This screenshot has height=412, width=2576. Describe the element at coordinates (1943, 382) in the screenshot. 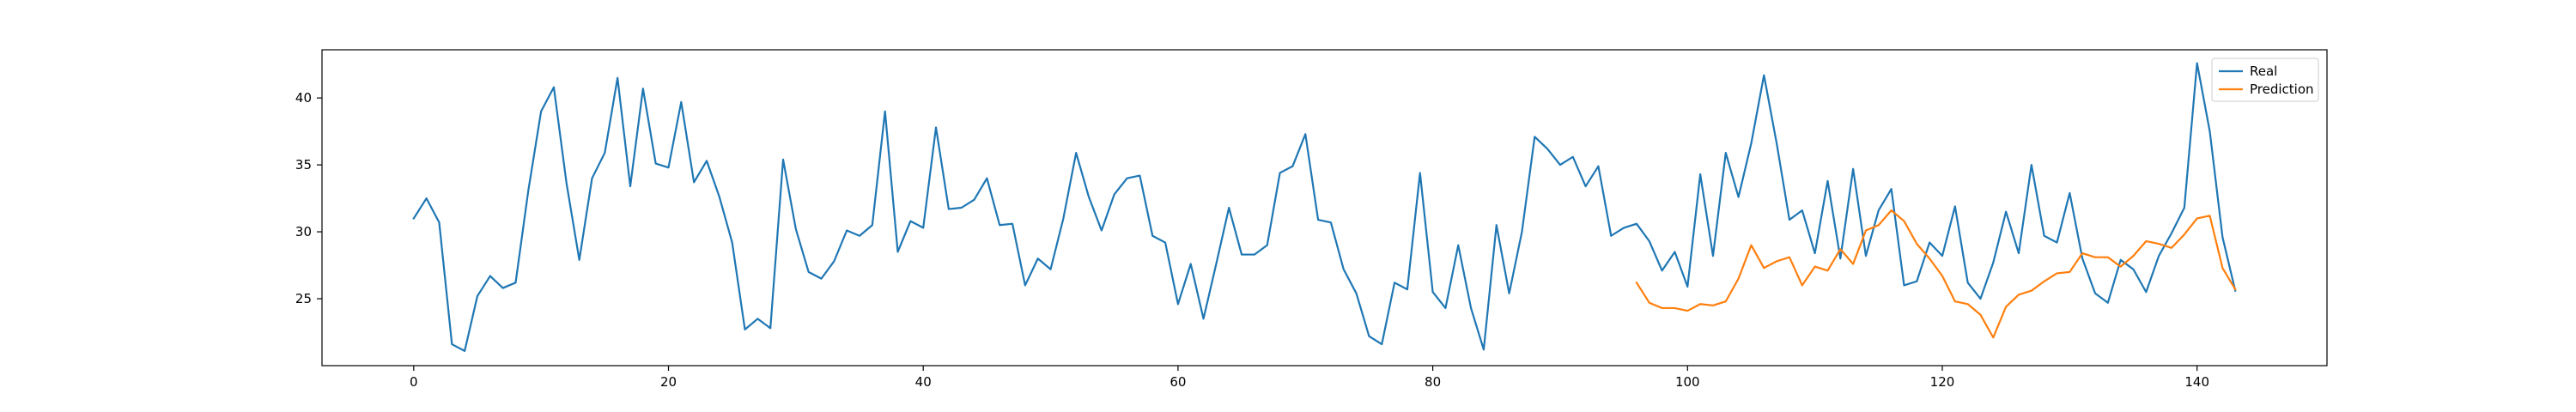

I see `x-tick-label: 120` at that location.